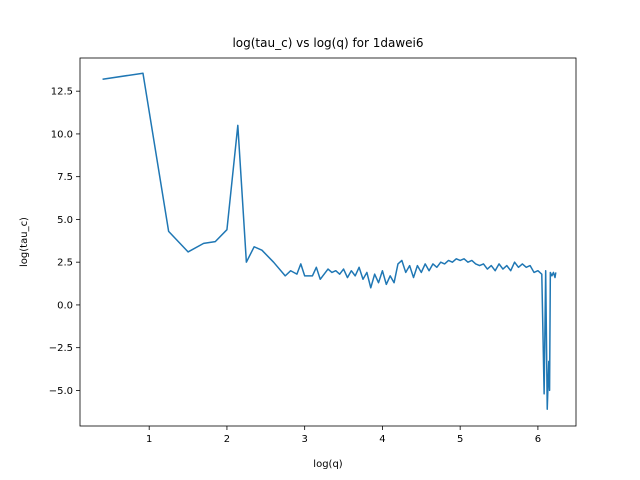 This screenshot has height=480, width=640. What do you see at coordinates (227, 439) in the screenshot?
I see `x-tick-label: 2` at bounding box center [227, 439].